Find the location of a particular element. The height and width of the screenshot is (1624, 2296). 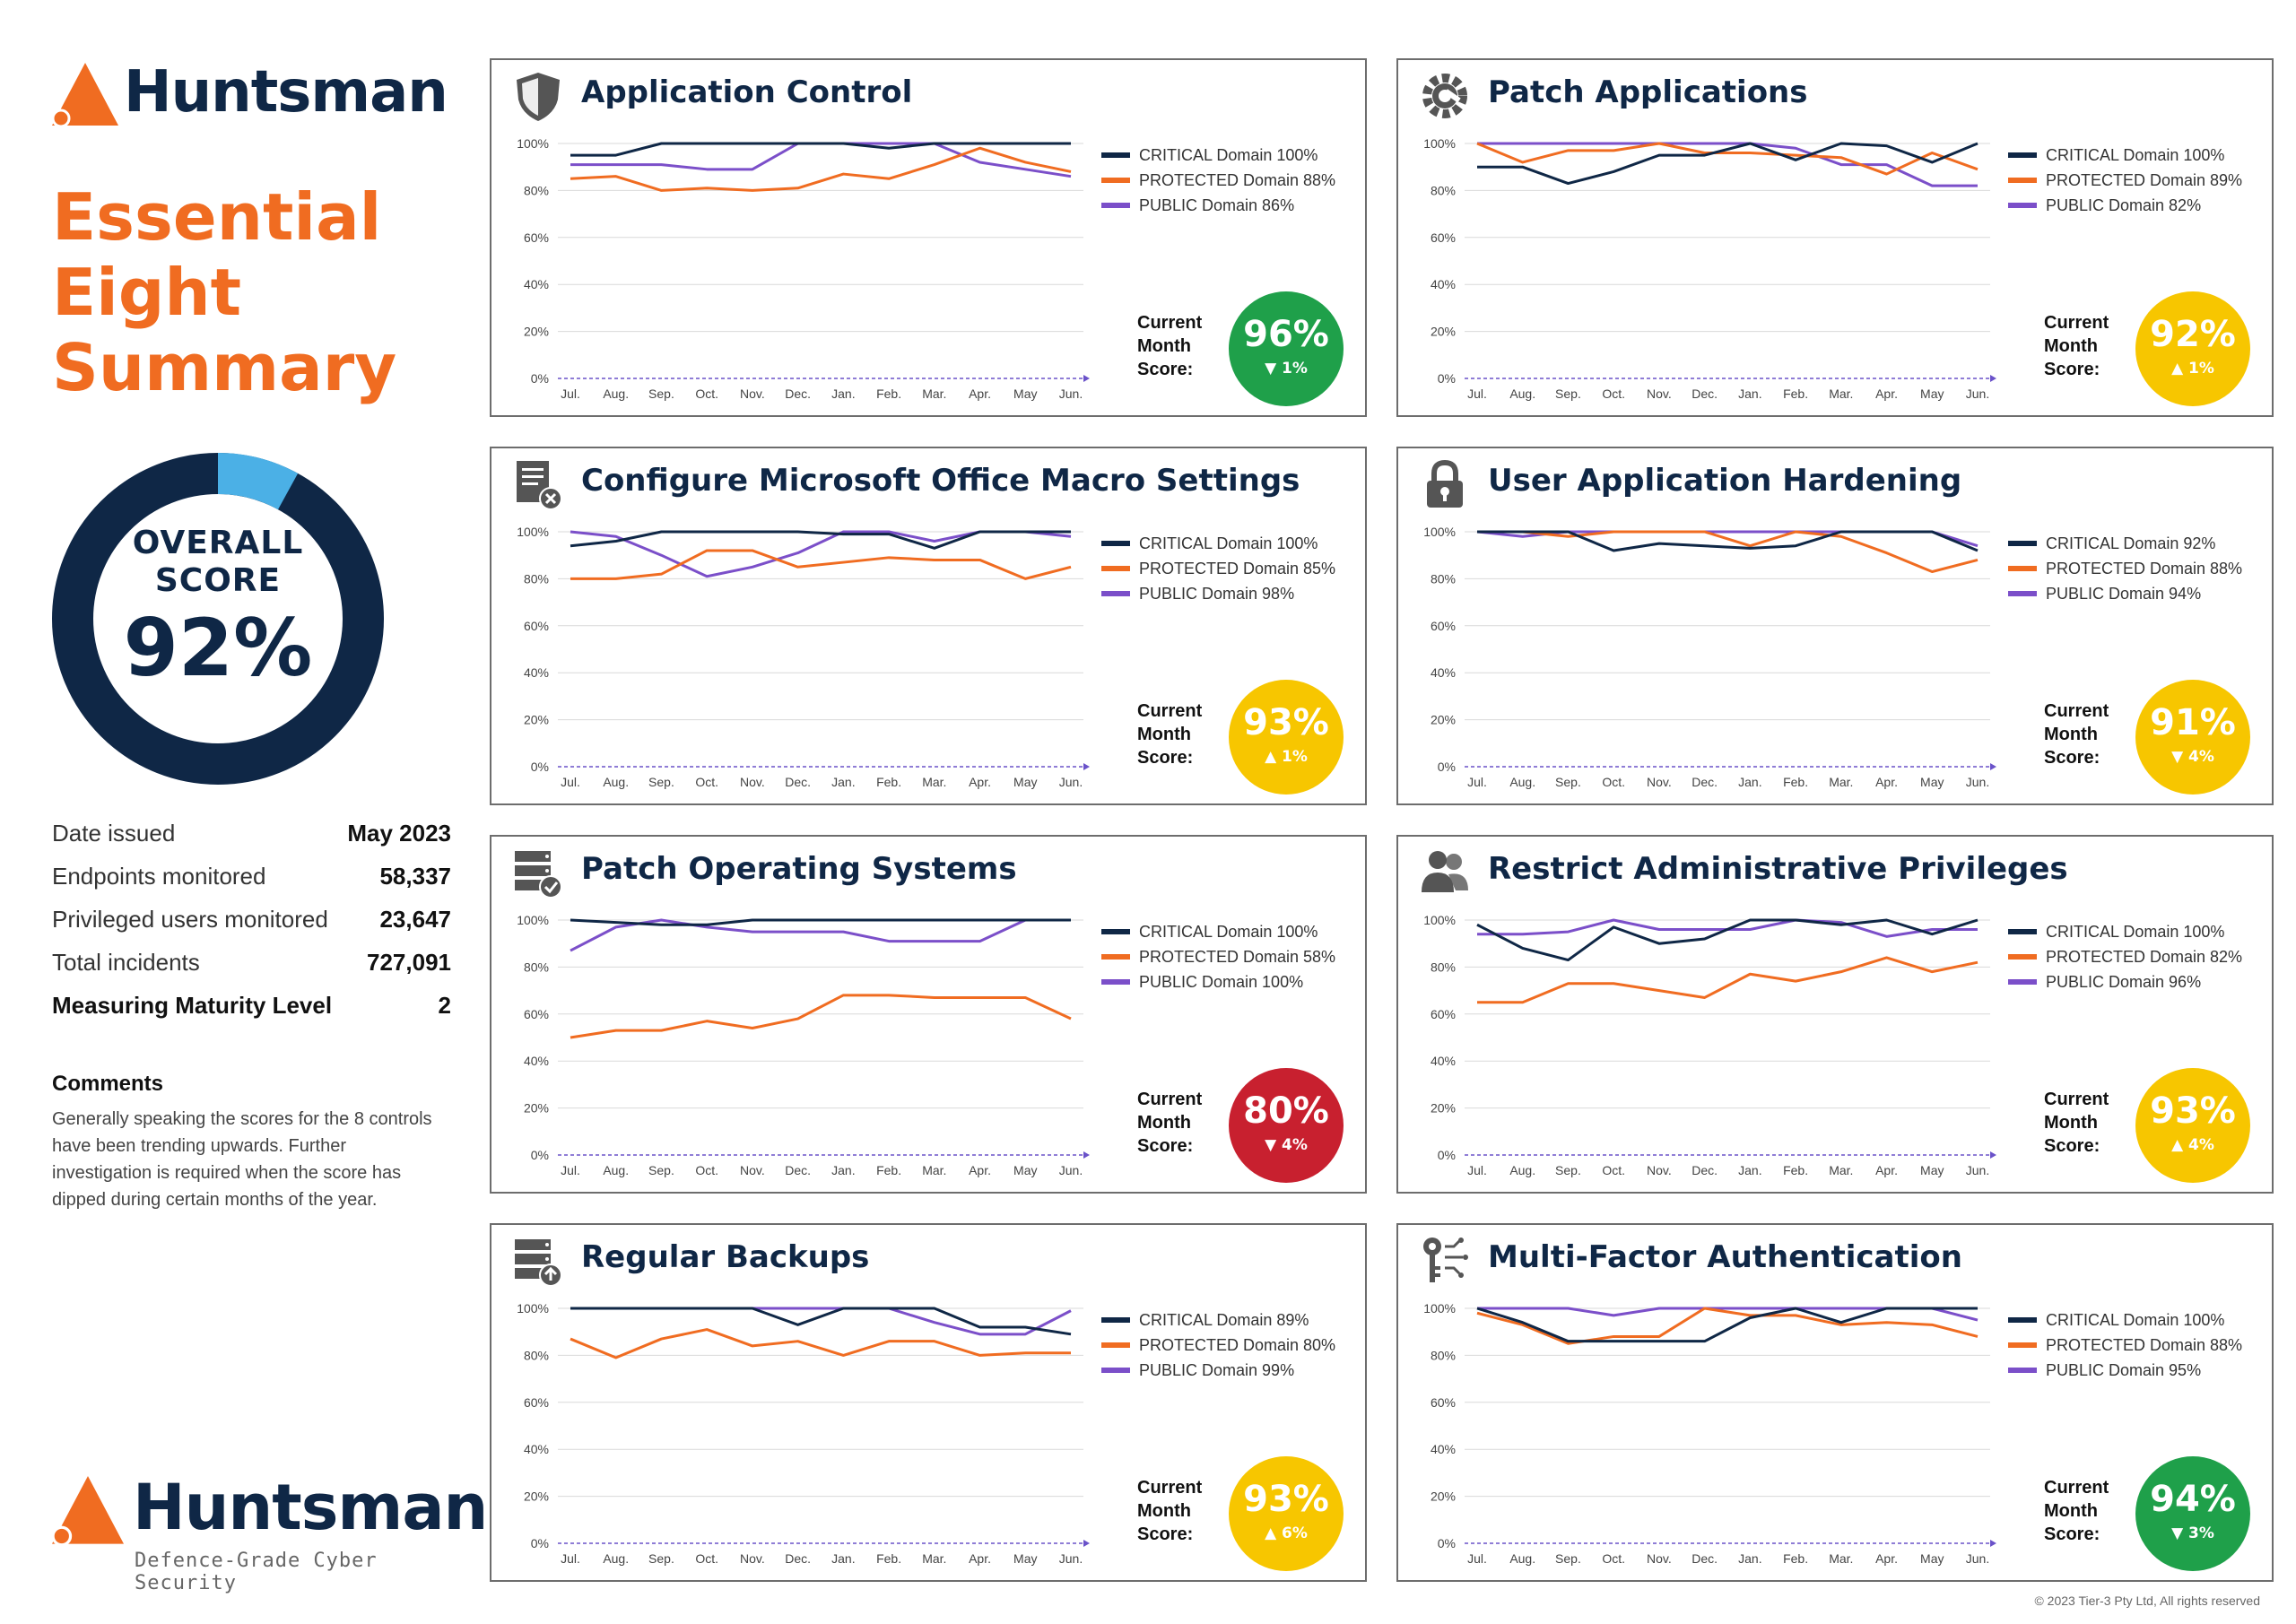

stat-label: Measuring Maturity Level is located at coordinates (192, 1005).